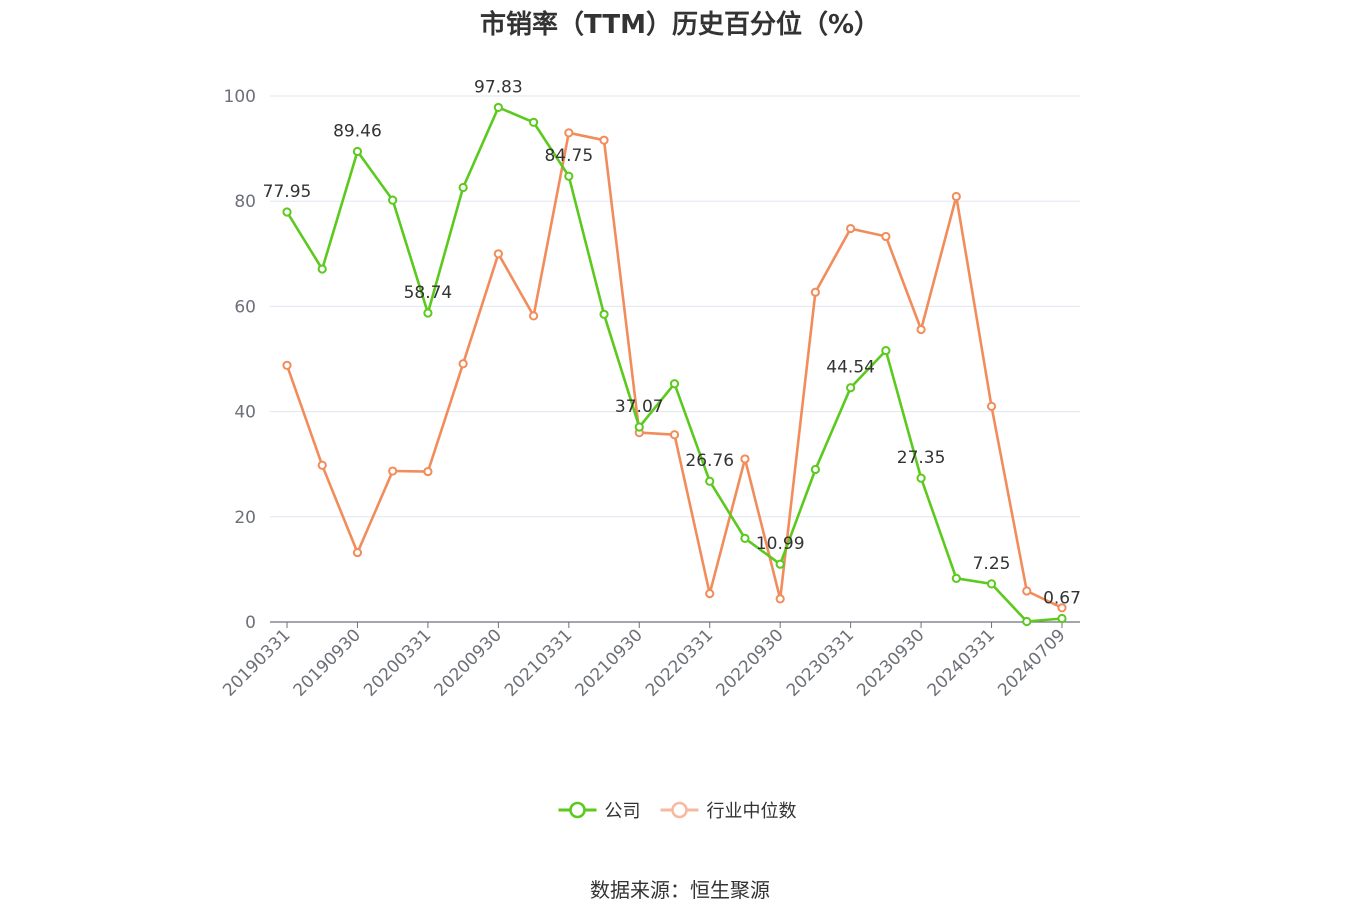 Image resolution: width=1360 pixels, height=920 pixels. Describe the element at coordinates (287, 192) in the screenshot. I see `data-label: 77.95` at that location.